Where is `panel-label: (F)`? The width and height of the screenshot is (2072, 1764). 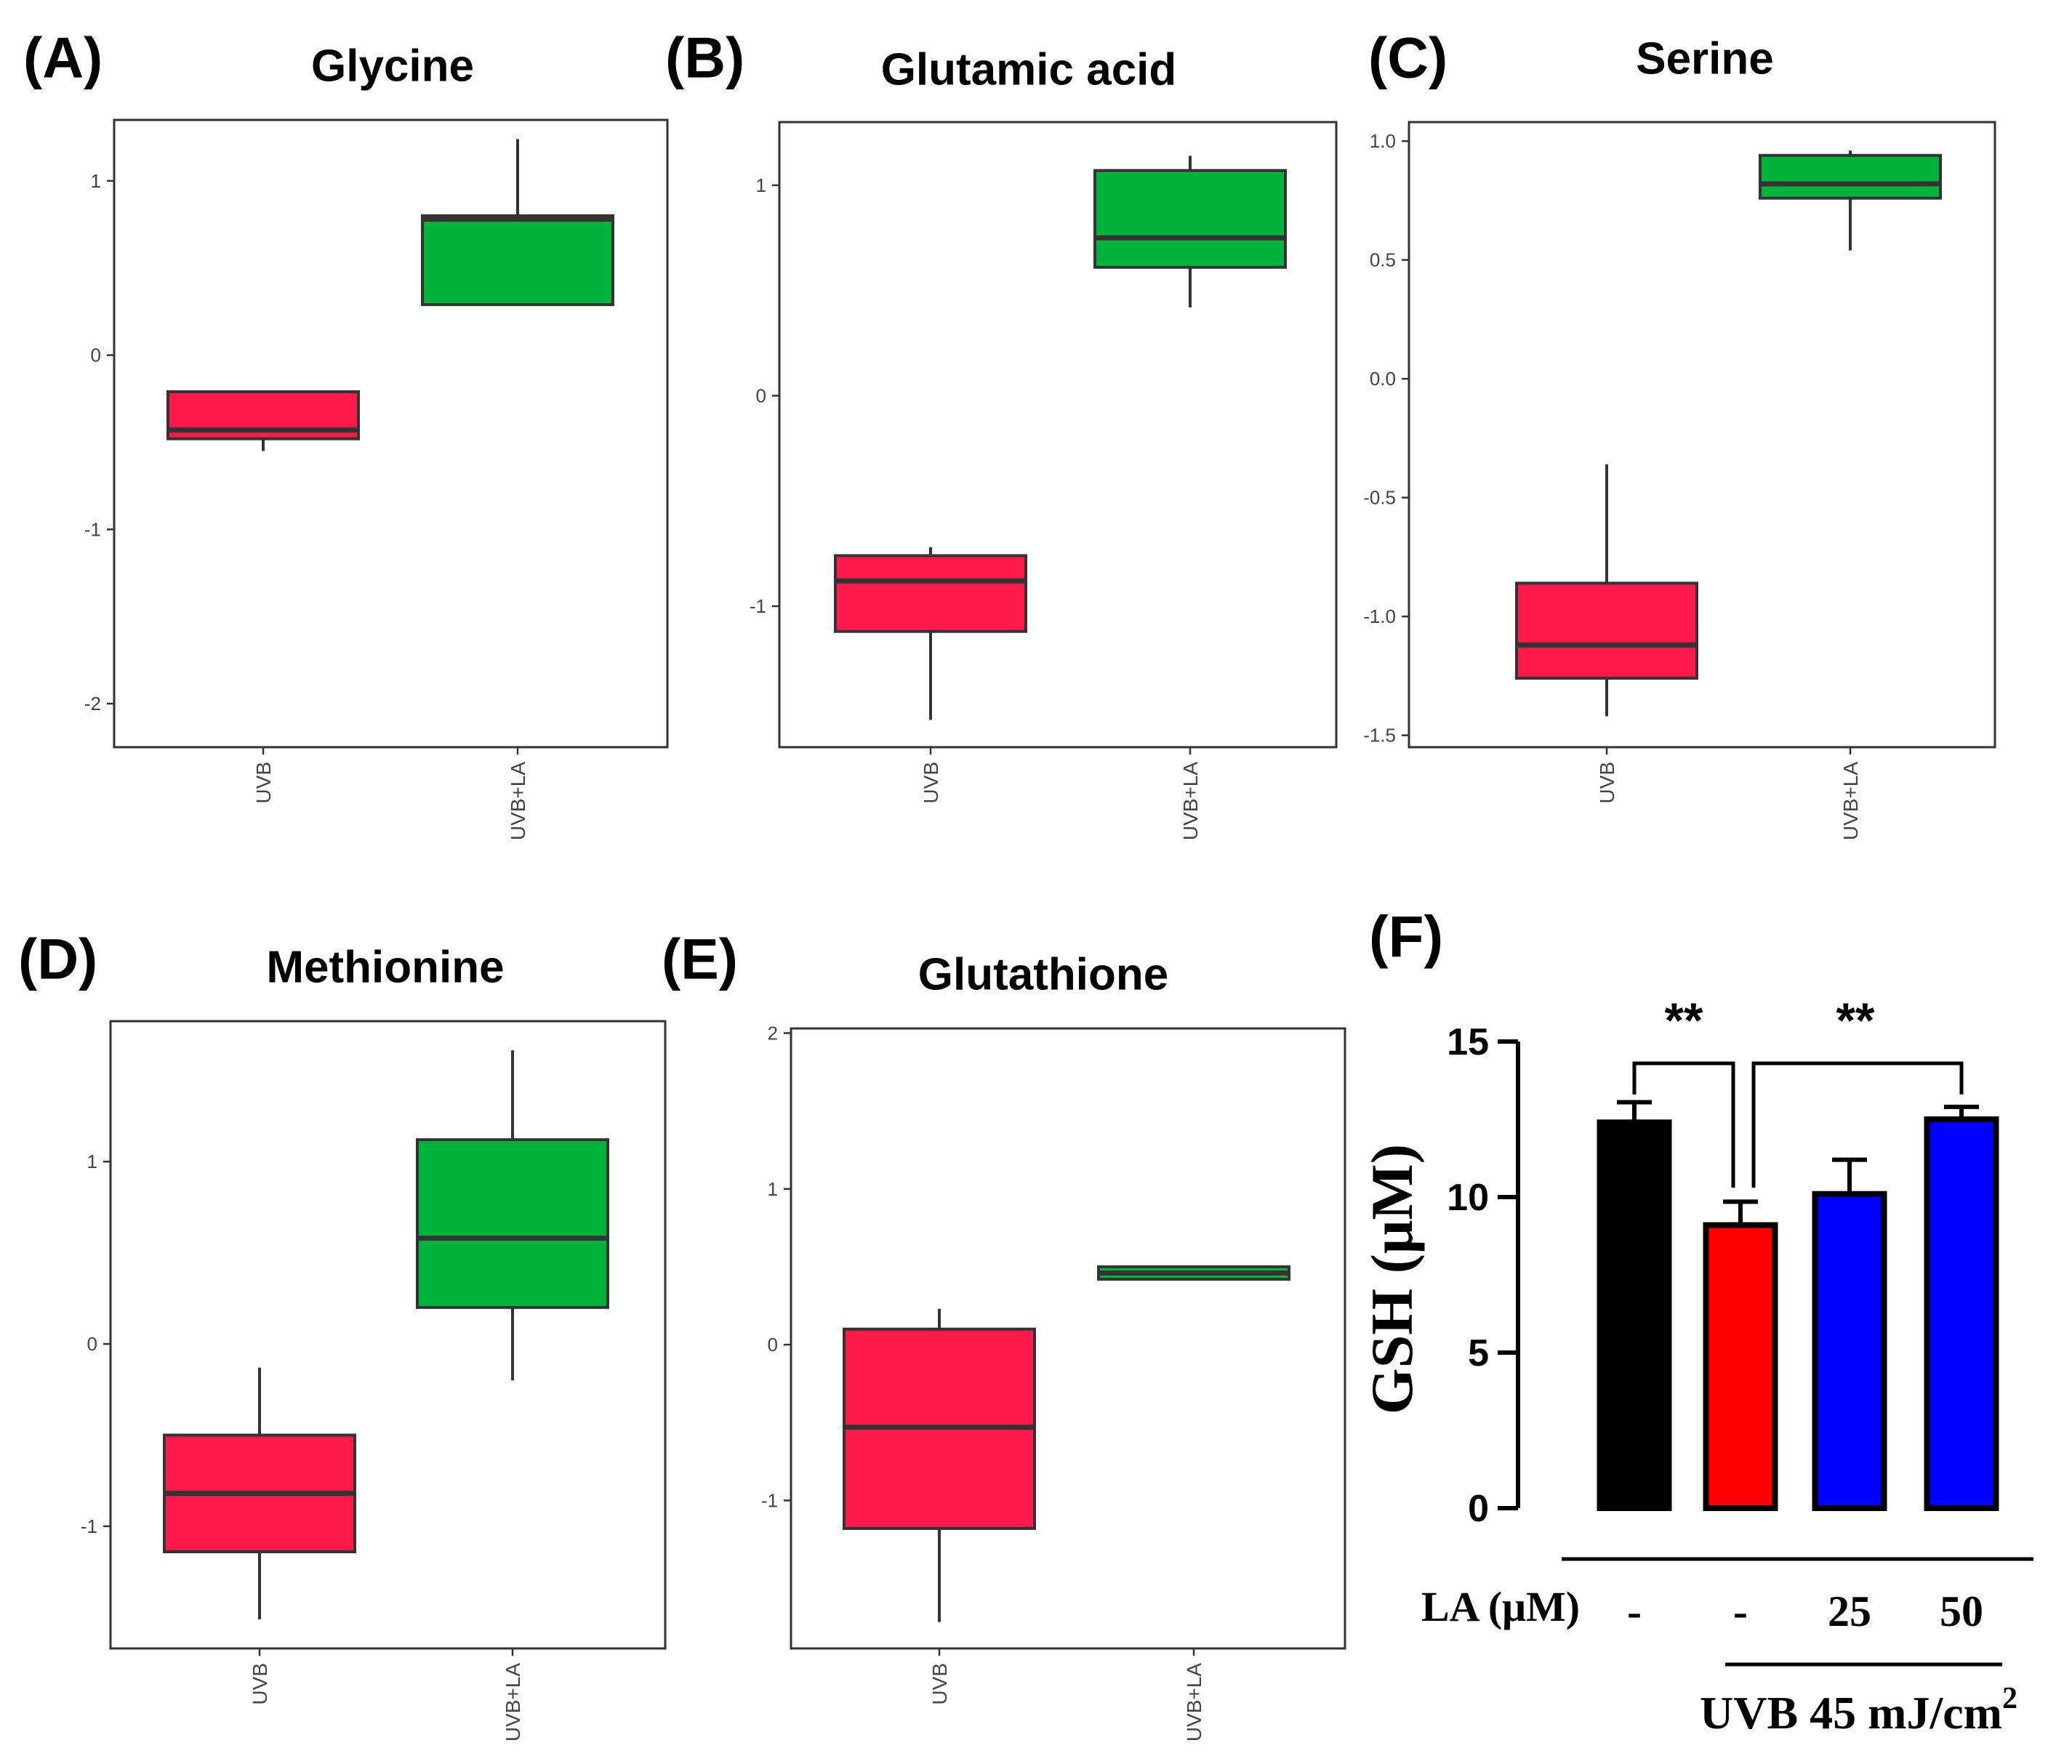
panel-label: (F) is located at coordinates (1406, 936).